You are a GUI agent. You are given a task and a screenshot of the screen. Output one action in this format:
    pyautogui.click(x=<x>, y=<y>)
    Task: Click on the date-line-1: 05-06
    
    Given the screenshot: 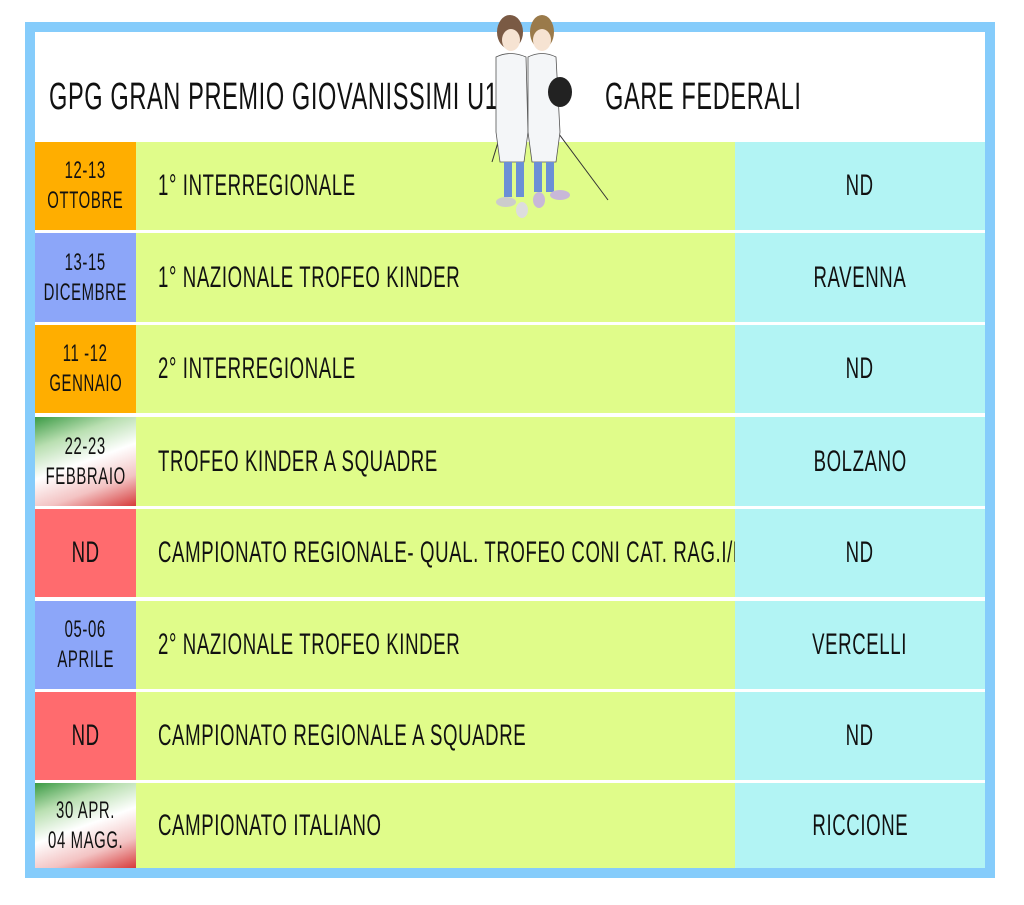 What is the action you would take?
    pyautogui.click(x=85, y=629)
    